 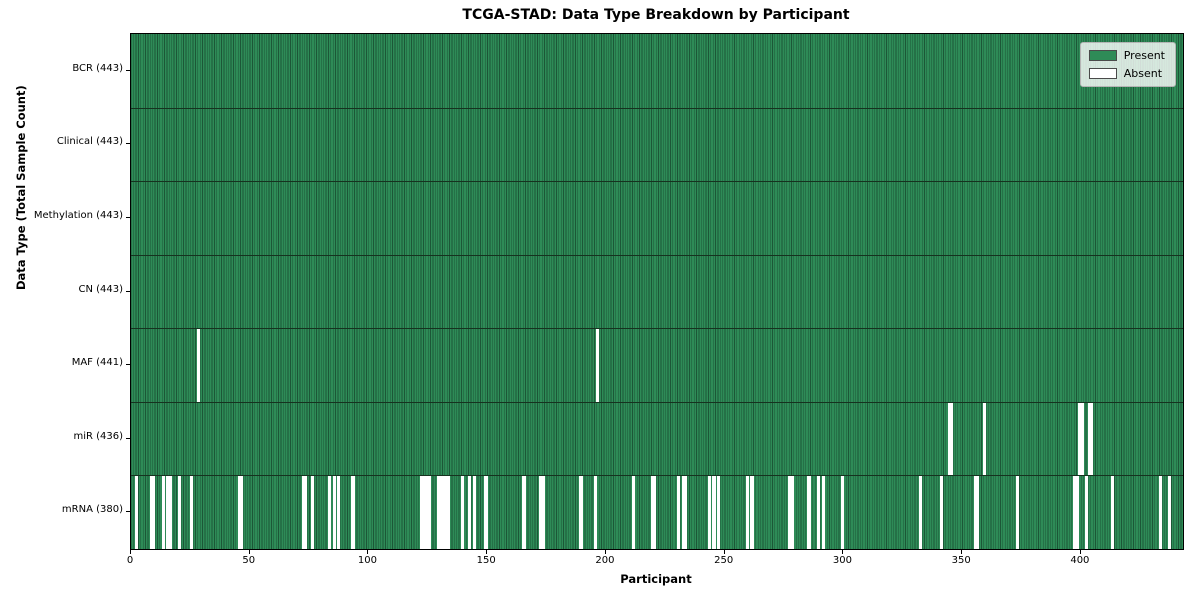 What do you see at coordinates (100, 289) in the screenshot?
I see `y-tick-label: CN (443)` at bounding box center [100, 289].